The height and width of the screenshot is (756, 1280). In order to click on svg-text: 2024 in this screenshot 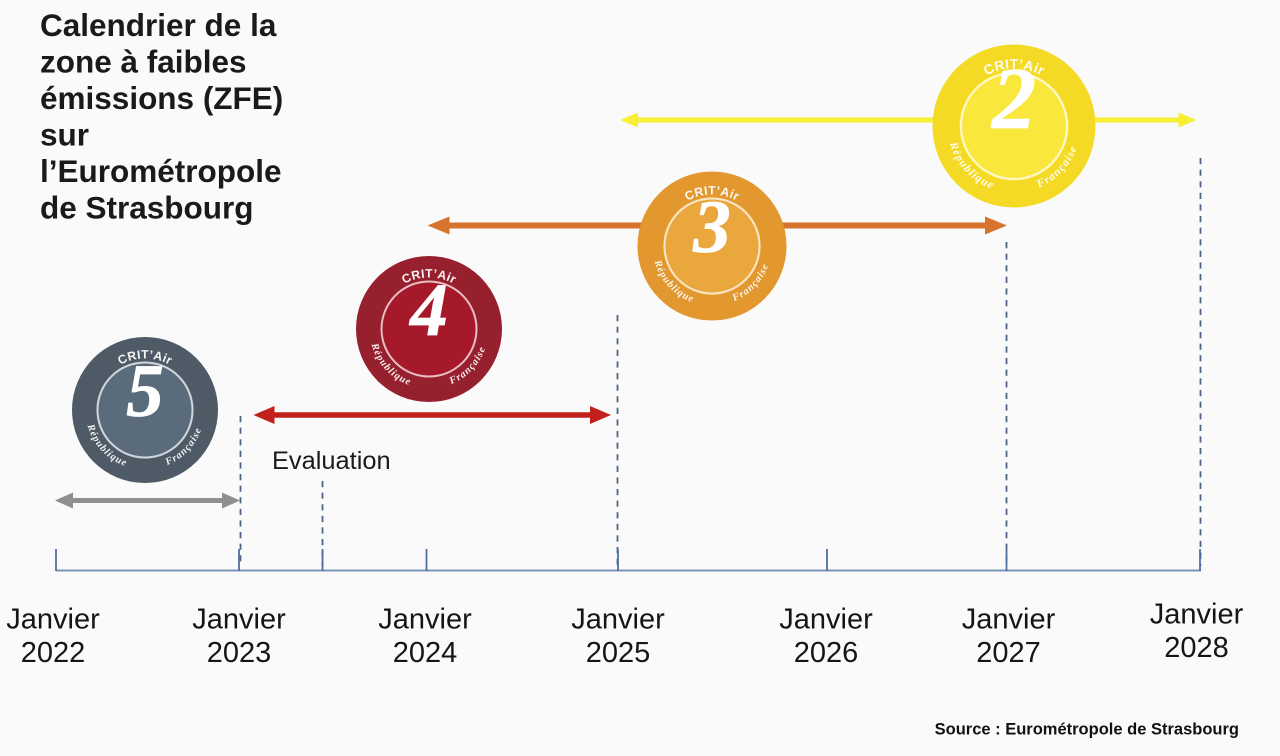, I will do `click(425, 653)`.